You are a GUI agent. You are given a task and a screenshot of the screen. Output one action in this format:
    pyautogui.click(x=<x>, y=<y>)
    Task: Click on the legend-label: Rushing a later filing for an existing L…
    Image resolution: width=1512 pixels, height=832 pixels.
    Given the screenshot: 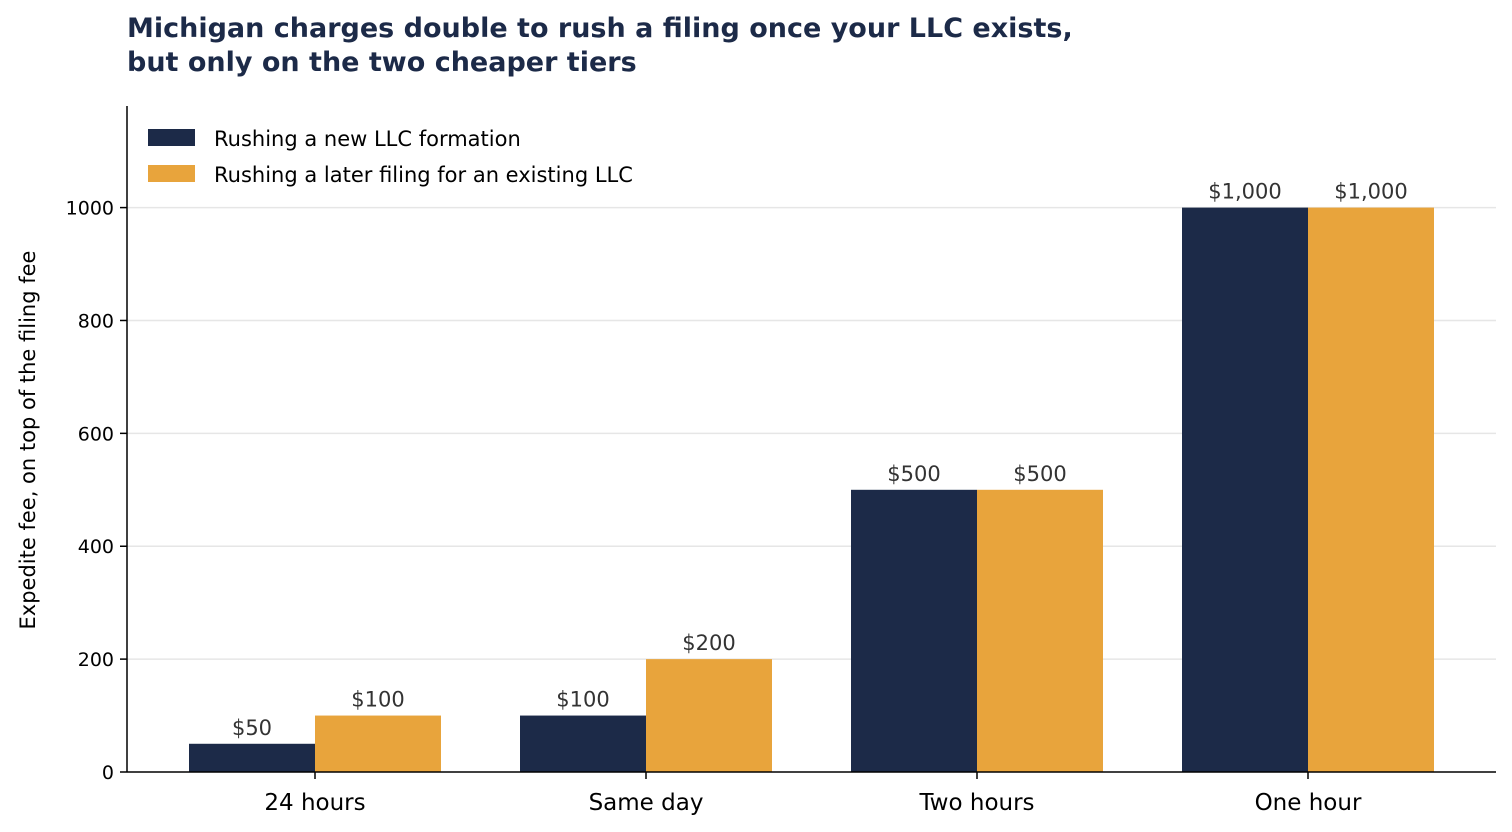 What is the action you would take?
    pyautogui.click(x=423, y=175)
    